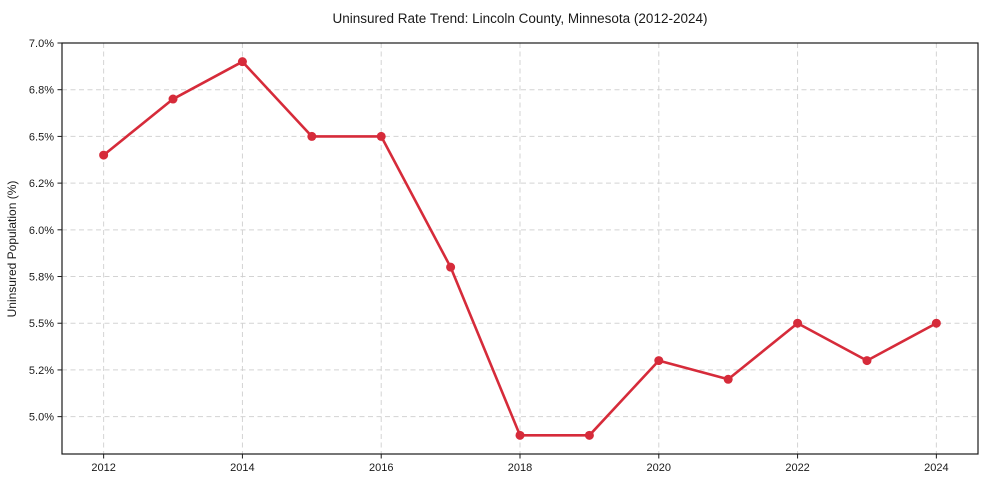 The image size is (989, 490). Describe the element at coordinates (41, 418) in the screenshot. I see `y-tick-label: 5.0%` at that location.